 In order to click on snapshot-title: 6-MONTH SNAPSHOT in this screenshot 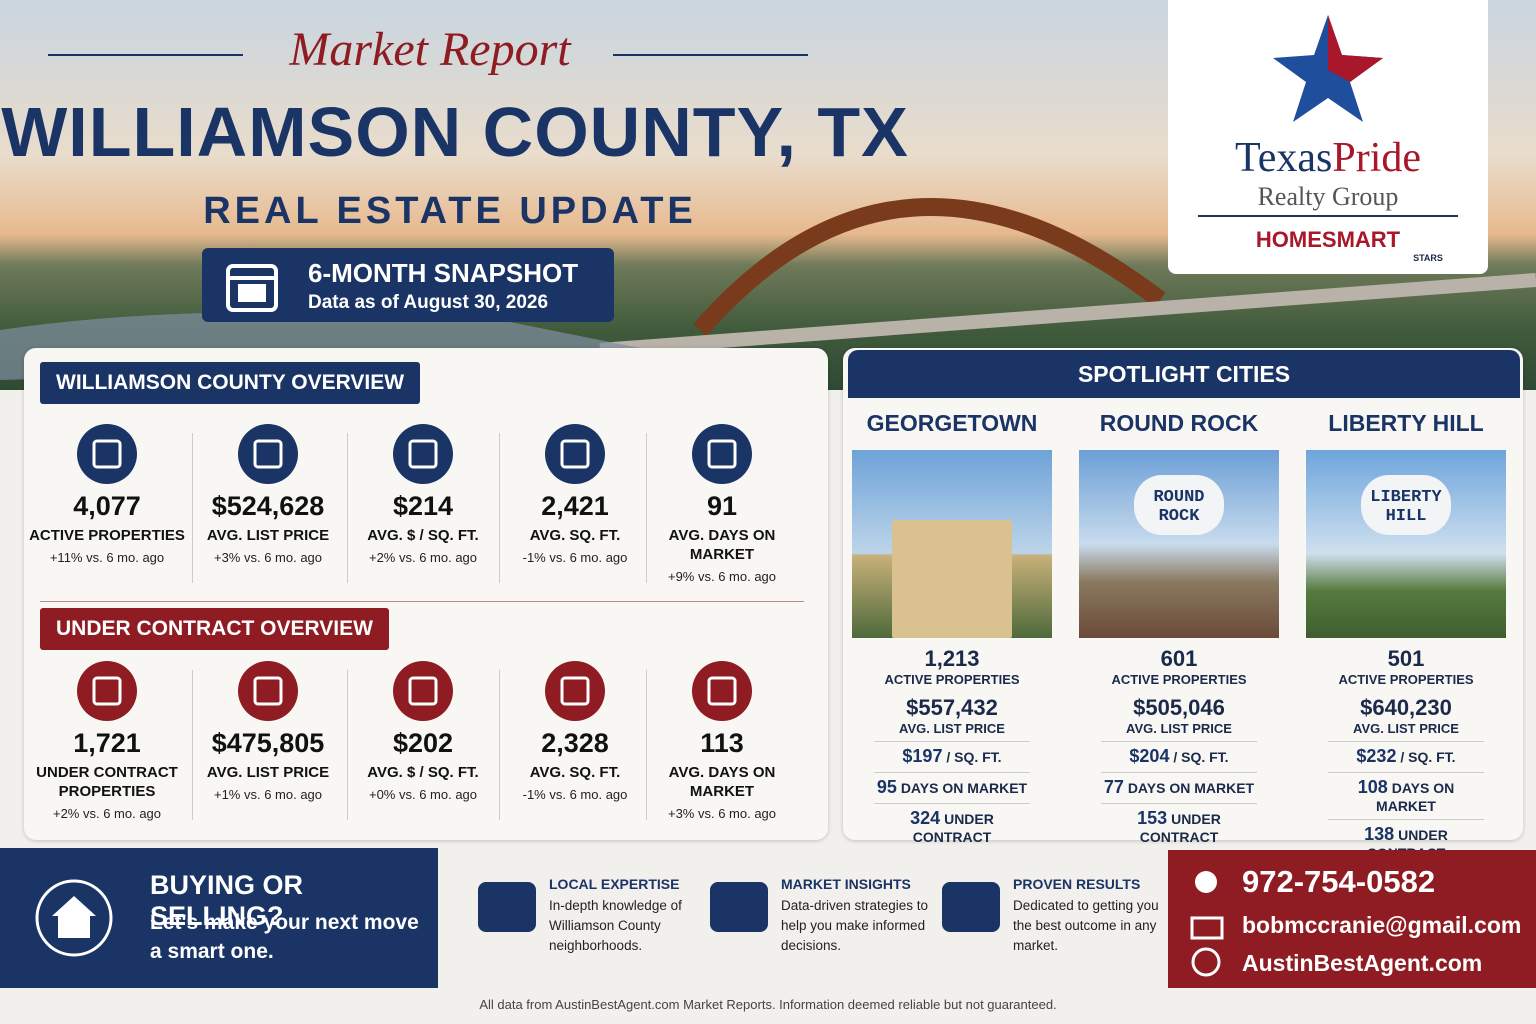, I will do `click(443, 273)`.